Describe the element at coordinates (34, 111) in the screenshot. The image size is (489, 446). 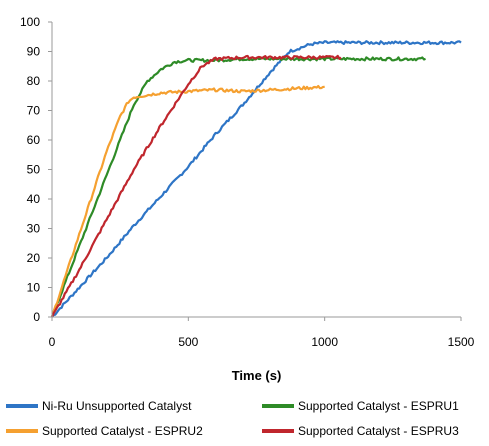
I see `y-tick-label: 70` at that location.